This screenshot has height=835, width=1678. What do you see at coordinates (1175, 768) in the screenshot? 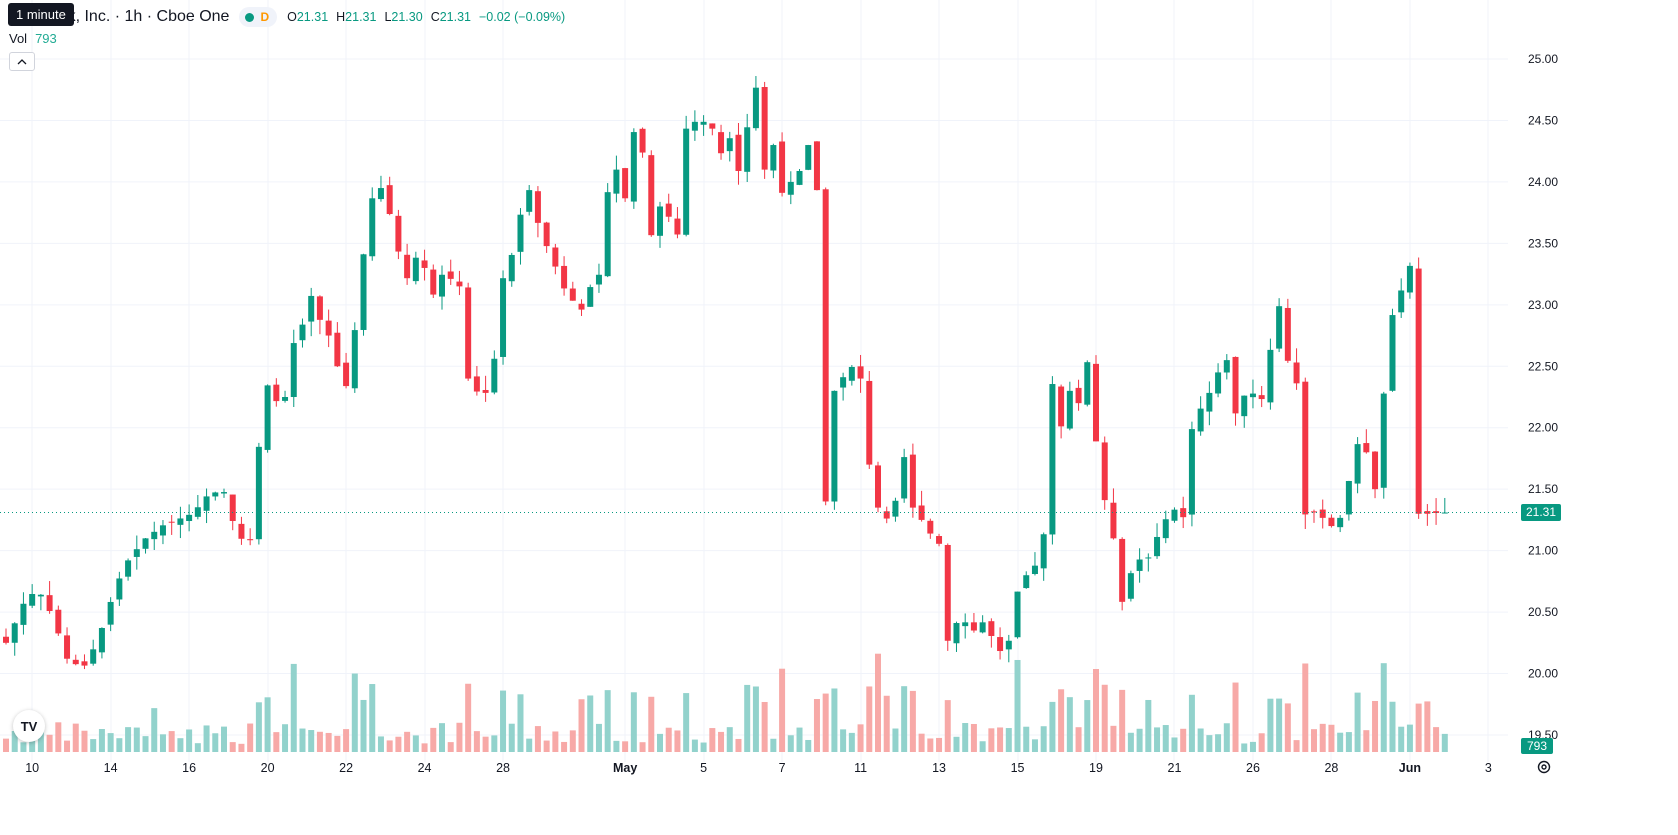
I see `x-tick-label: 21` at bounding box center [1175, 768].